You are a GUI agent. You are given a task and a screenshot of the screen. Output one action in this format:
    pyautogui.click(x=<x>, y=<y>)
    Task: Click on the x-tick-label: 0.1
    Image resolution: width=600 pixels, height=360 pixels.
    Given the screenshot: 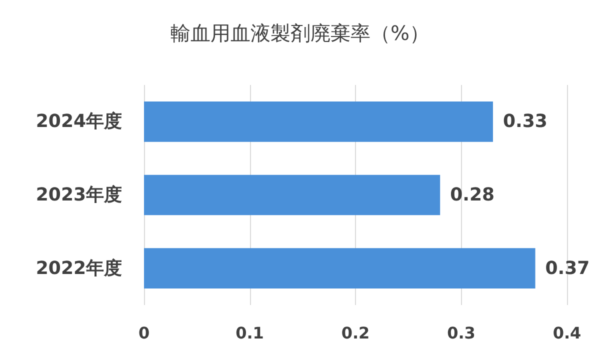 What is the action you would take?
    pyautogui.click(x=250, y=333)
    